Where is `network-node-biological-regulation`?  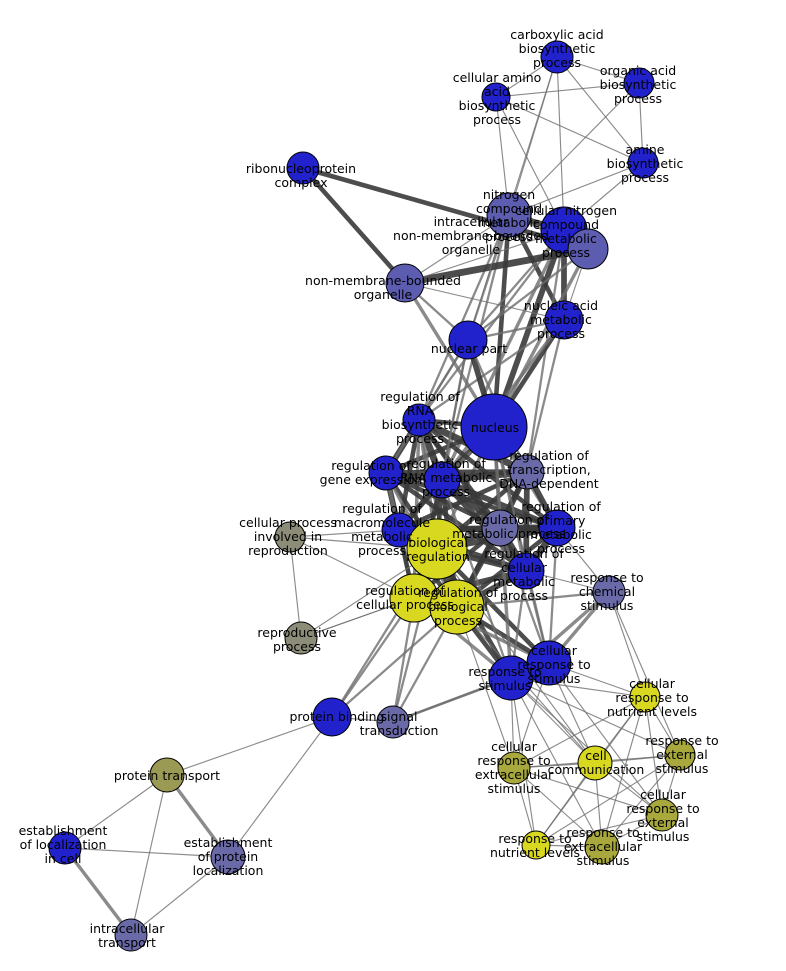
network-node-biological-regulation is located at coordinates (437, 549).